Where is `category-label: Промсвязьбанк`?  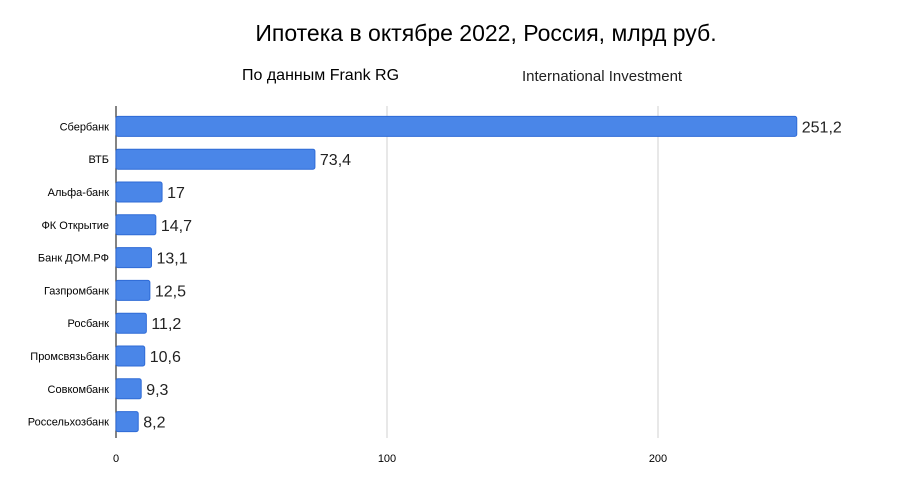 category-label: Промсвязьбанк is located at coordinates (69, 357).